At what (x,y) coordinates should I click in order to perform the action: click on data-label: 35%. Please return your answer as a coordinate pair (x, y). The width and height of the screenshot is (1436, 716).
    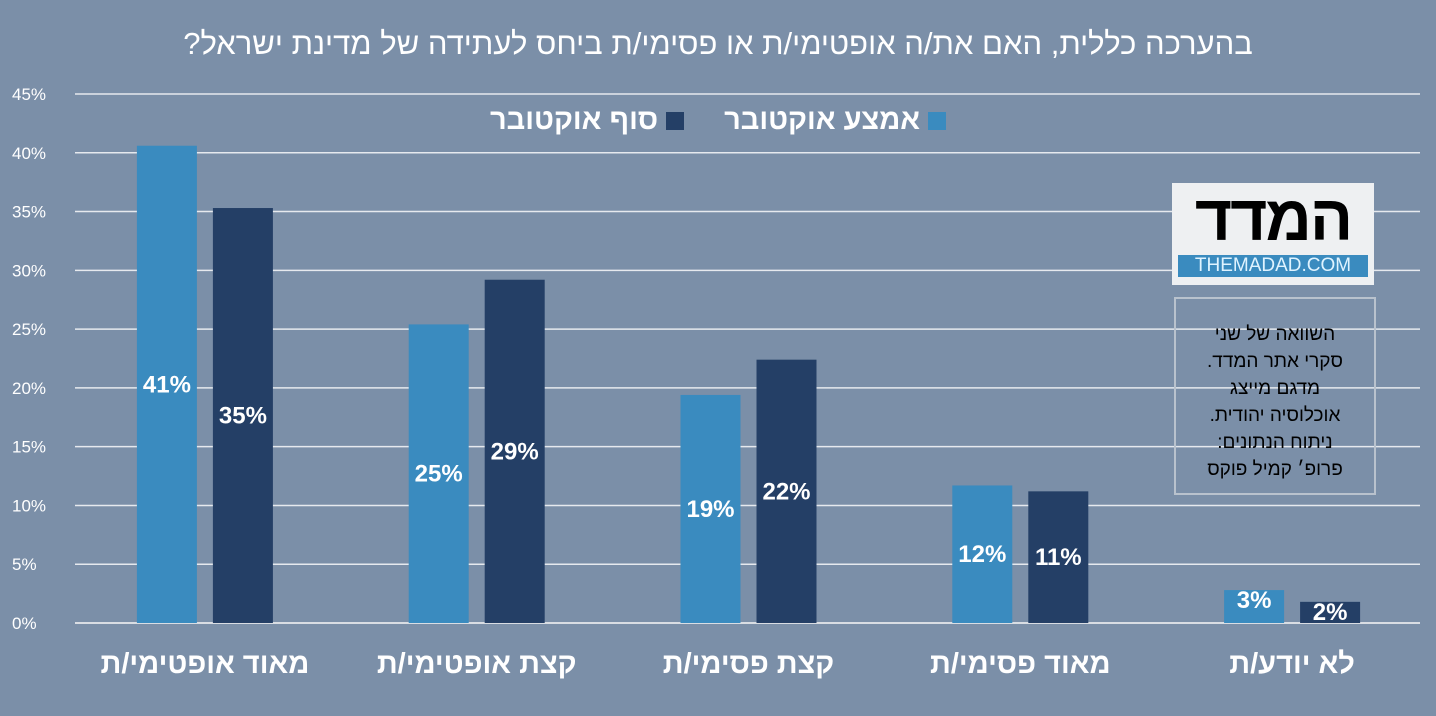
    Looking at the image, I should click on (243, 416).